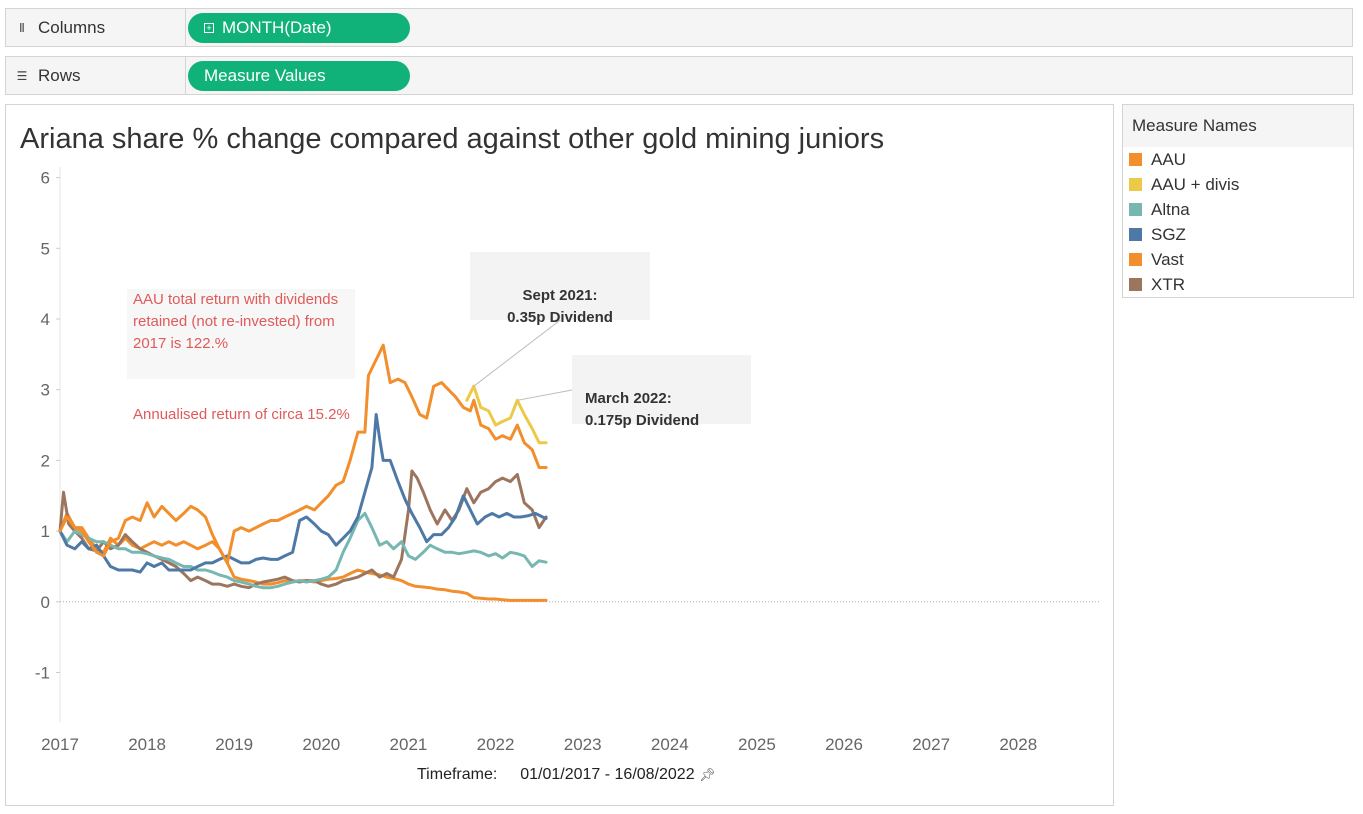  I want to click on legend-label: XTR, so click(1168, 284).